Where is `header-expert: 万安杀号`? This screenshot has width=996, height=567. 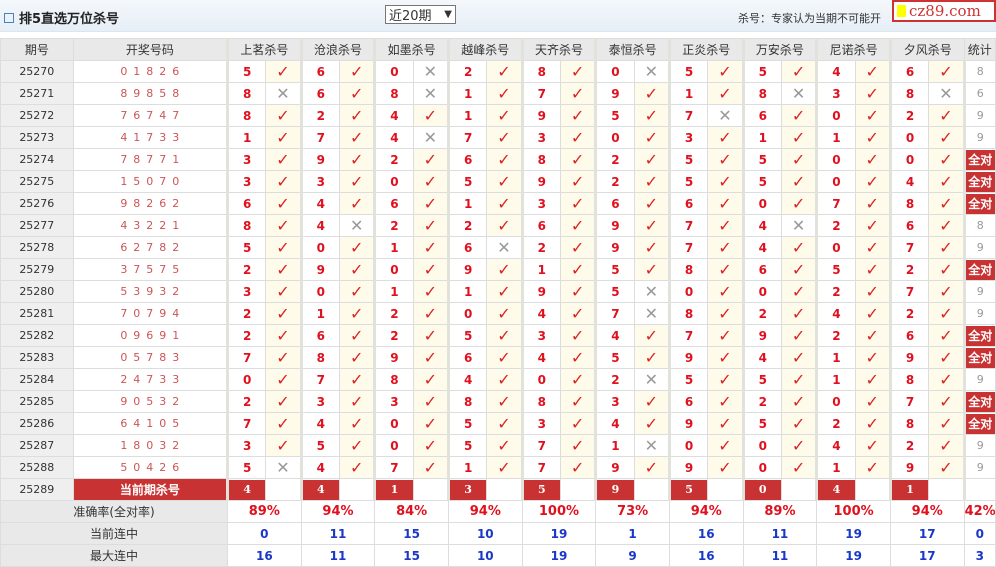 header-expert: 万安杀号 is located at coordinates (779, 49).